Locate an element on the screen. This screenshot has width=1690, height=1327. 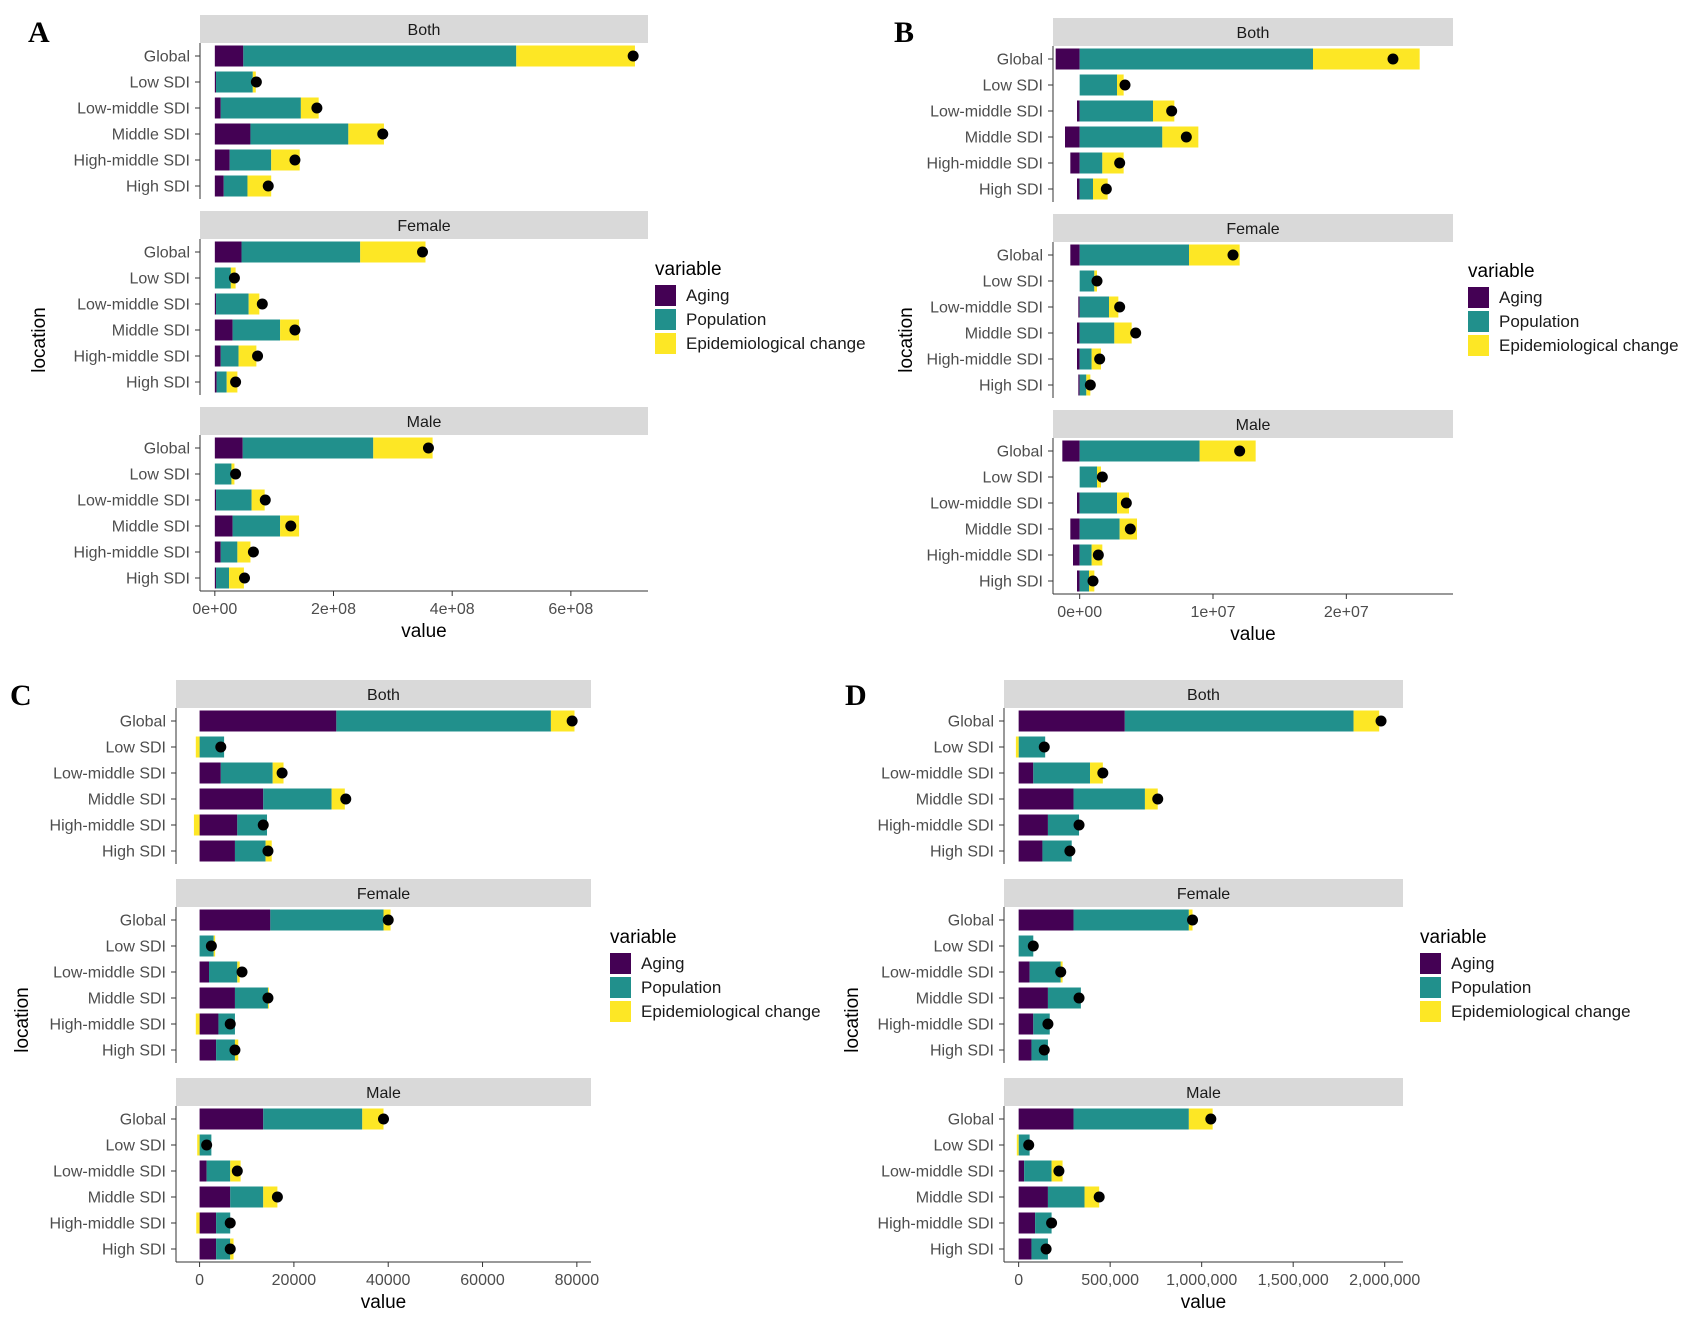
legend-swatch-population is located at coordinates (1478, 321).